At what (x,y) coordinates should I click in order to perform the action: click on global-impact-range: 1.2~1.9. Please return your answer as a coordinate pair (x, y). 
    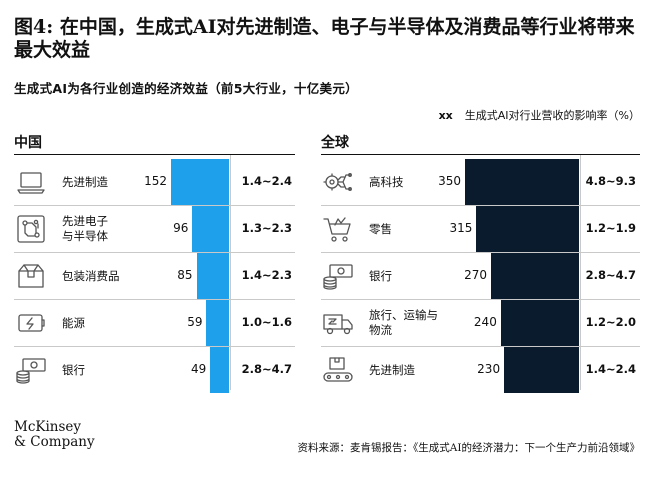
    Looking at the image, I should click on (610, 228).